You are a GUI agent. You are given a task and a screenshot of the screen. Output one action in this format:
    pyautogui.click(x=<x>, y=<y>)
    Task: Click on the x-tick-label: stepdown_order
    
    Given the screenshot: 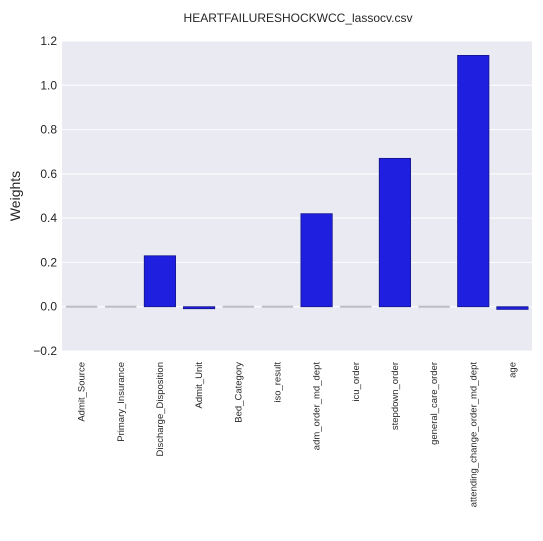 What is the action you would take?
    pyautogui.click(x=395, y=396)
    